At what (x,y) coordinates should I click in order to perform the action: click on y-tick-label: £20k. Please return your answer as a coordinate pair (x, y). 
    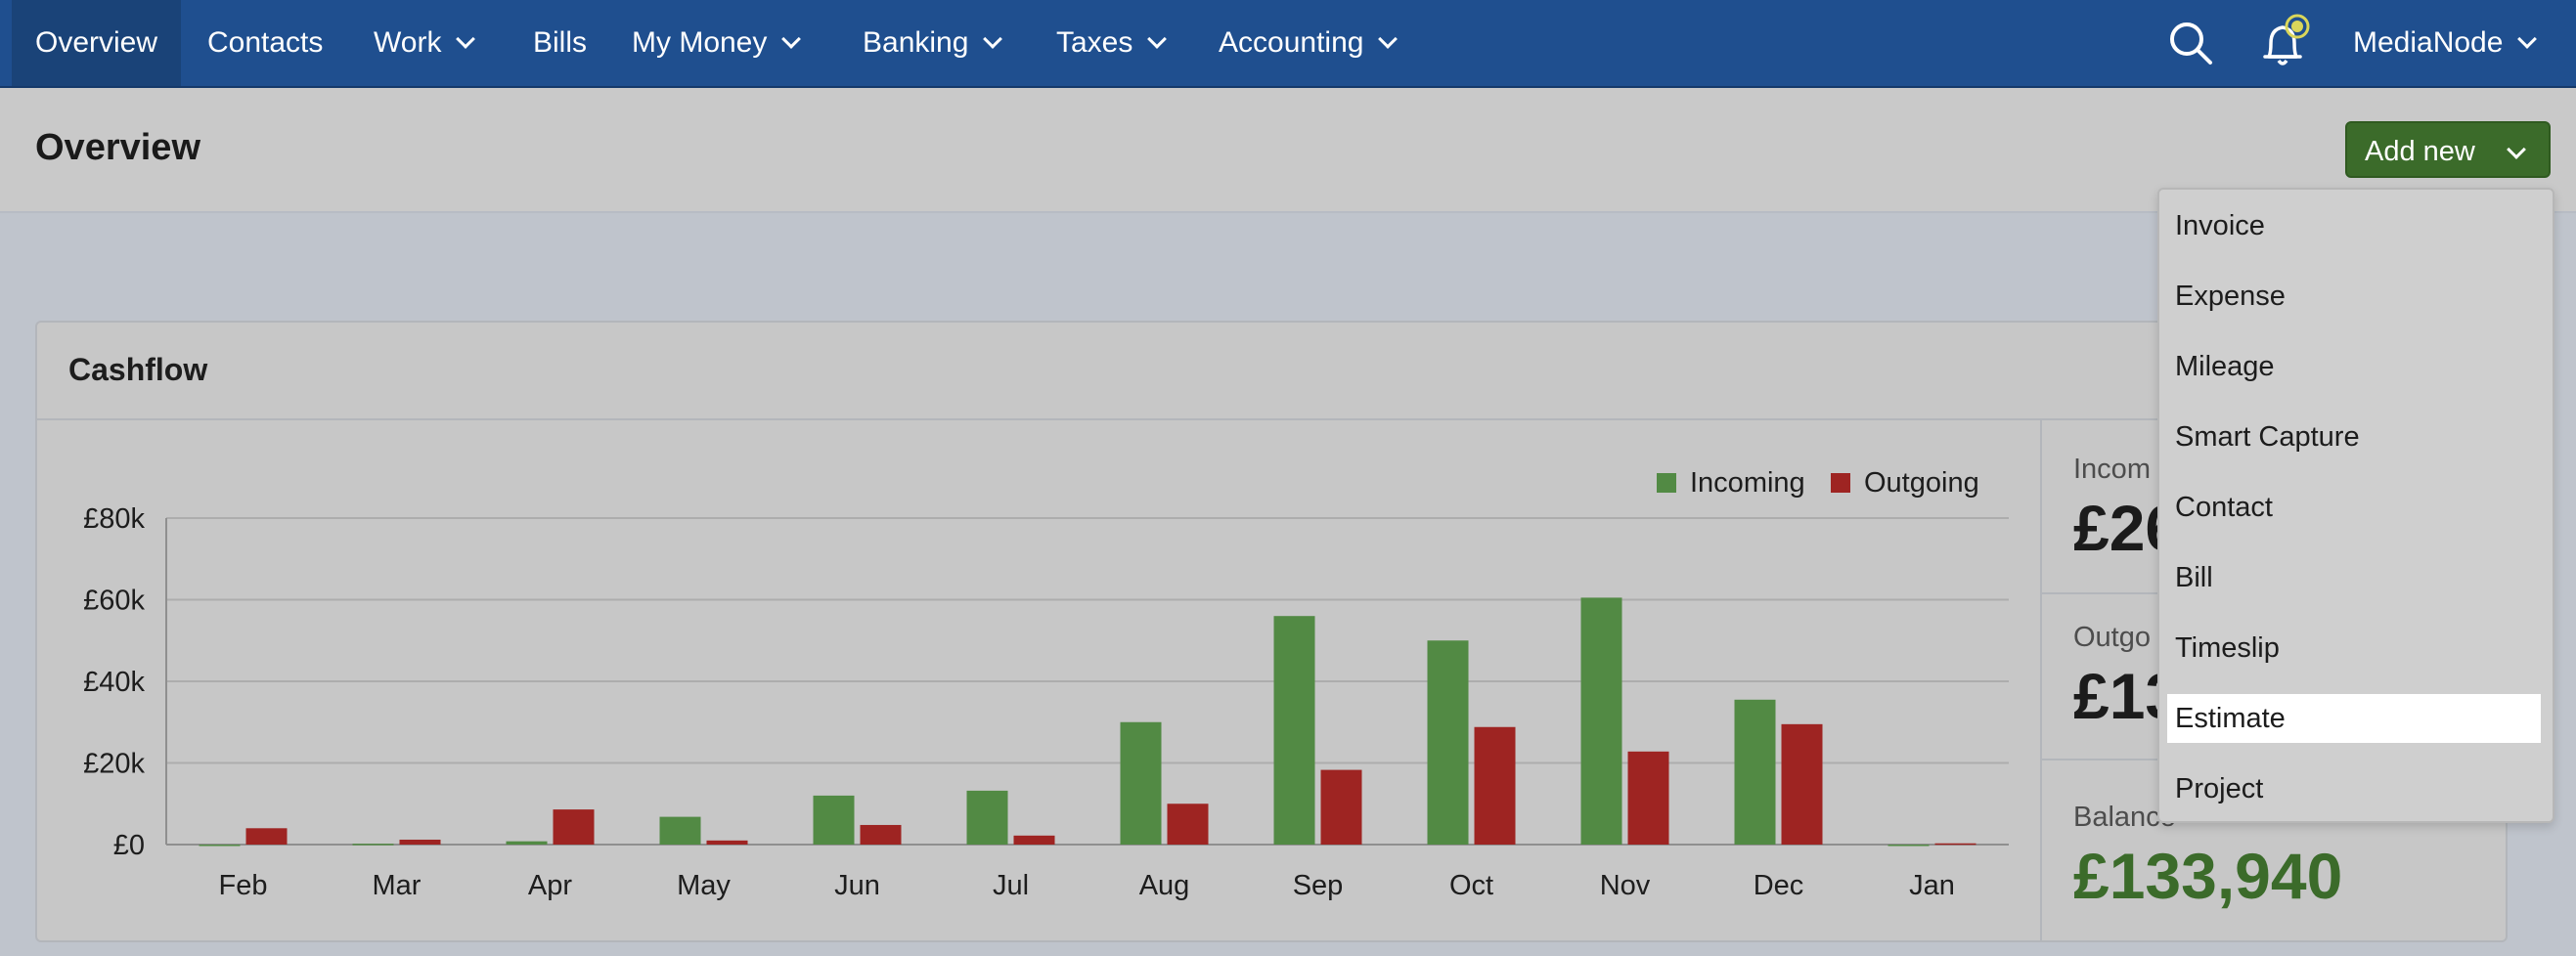
    Looking at the image, I should click on (114, 764).